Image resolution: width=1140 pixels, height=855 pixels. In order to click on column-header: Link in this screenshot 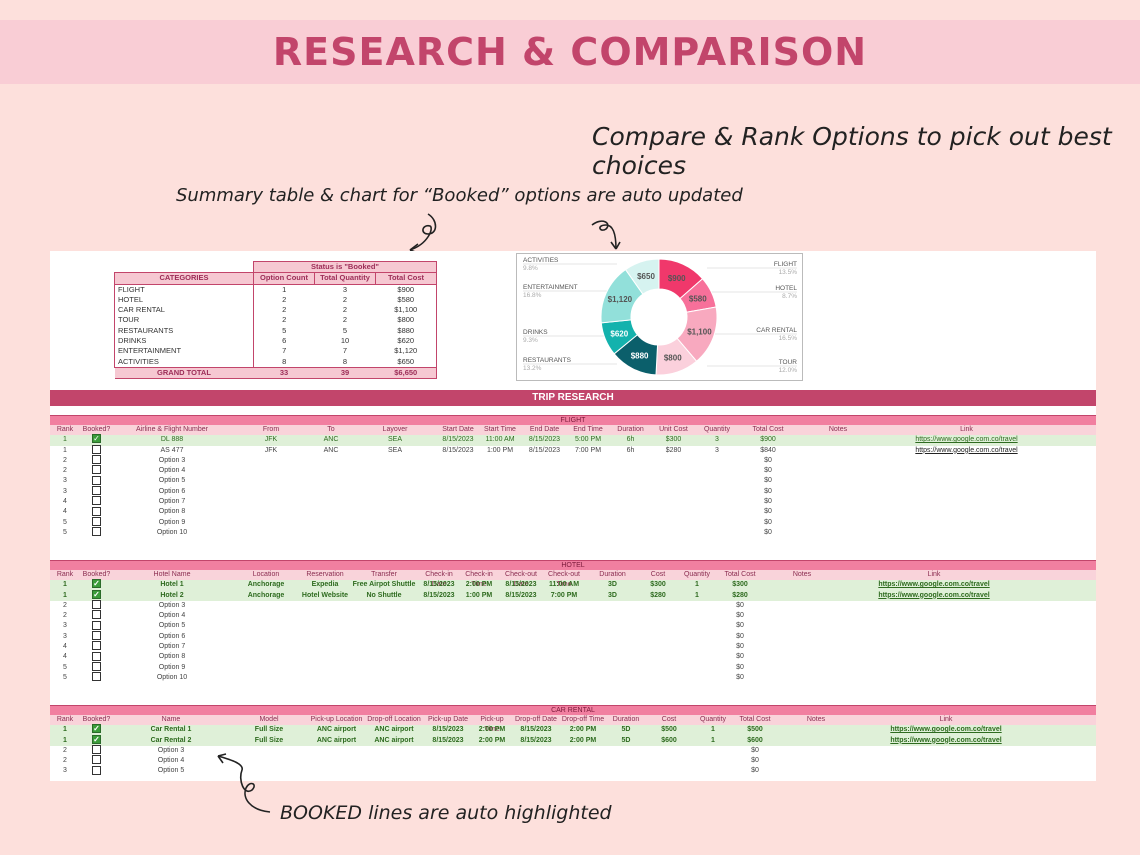, I will do `click(946, 719)`.